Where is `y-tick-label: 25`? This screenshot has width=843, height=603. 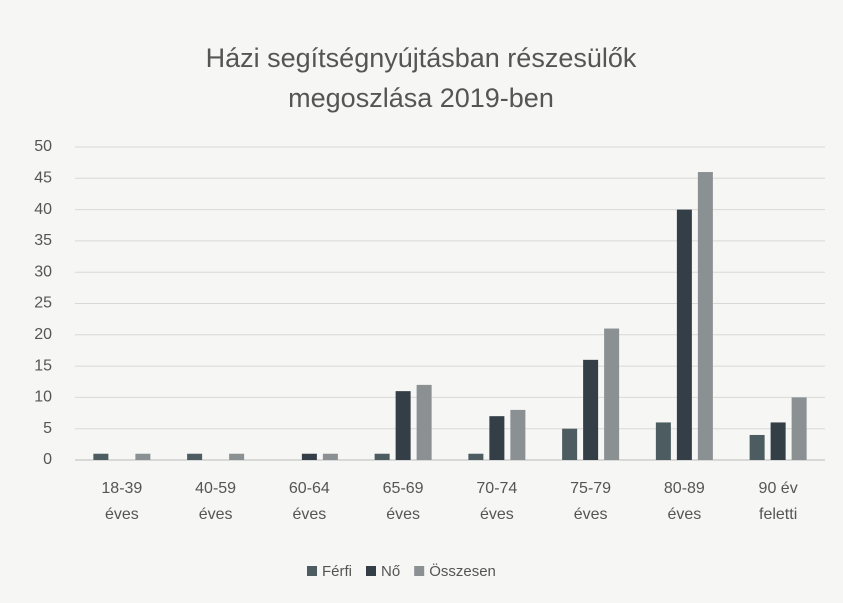 y-tick-label: 25 is located at coordinates (43, 303).